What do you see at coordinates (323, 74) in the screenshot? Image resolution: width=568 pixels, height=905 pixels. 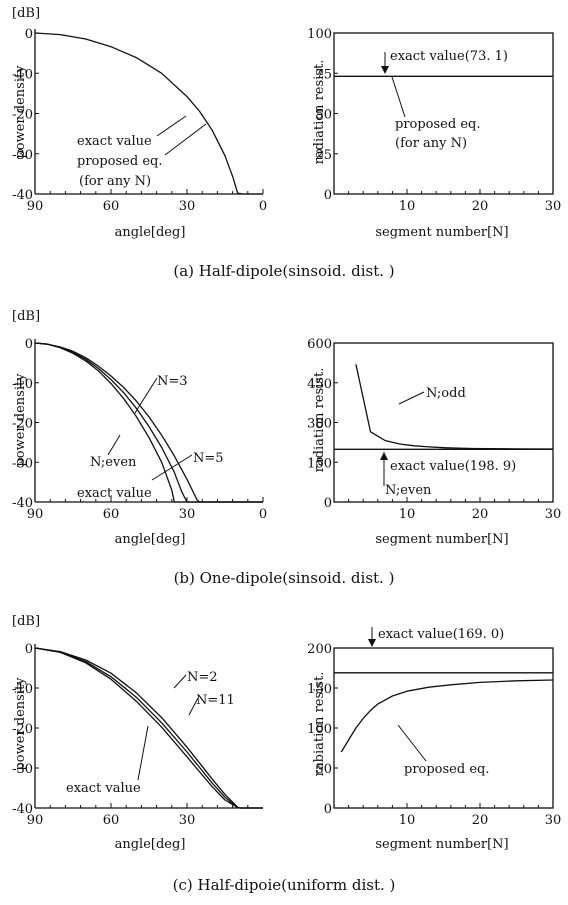 I see `y-tick-label: 75` at bounding box center [323, 74].